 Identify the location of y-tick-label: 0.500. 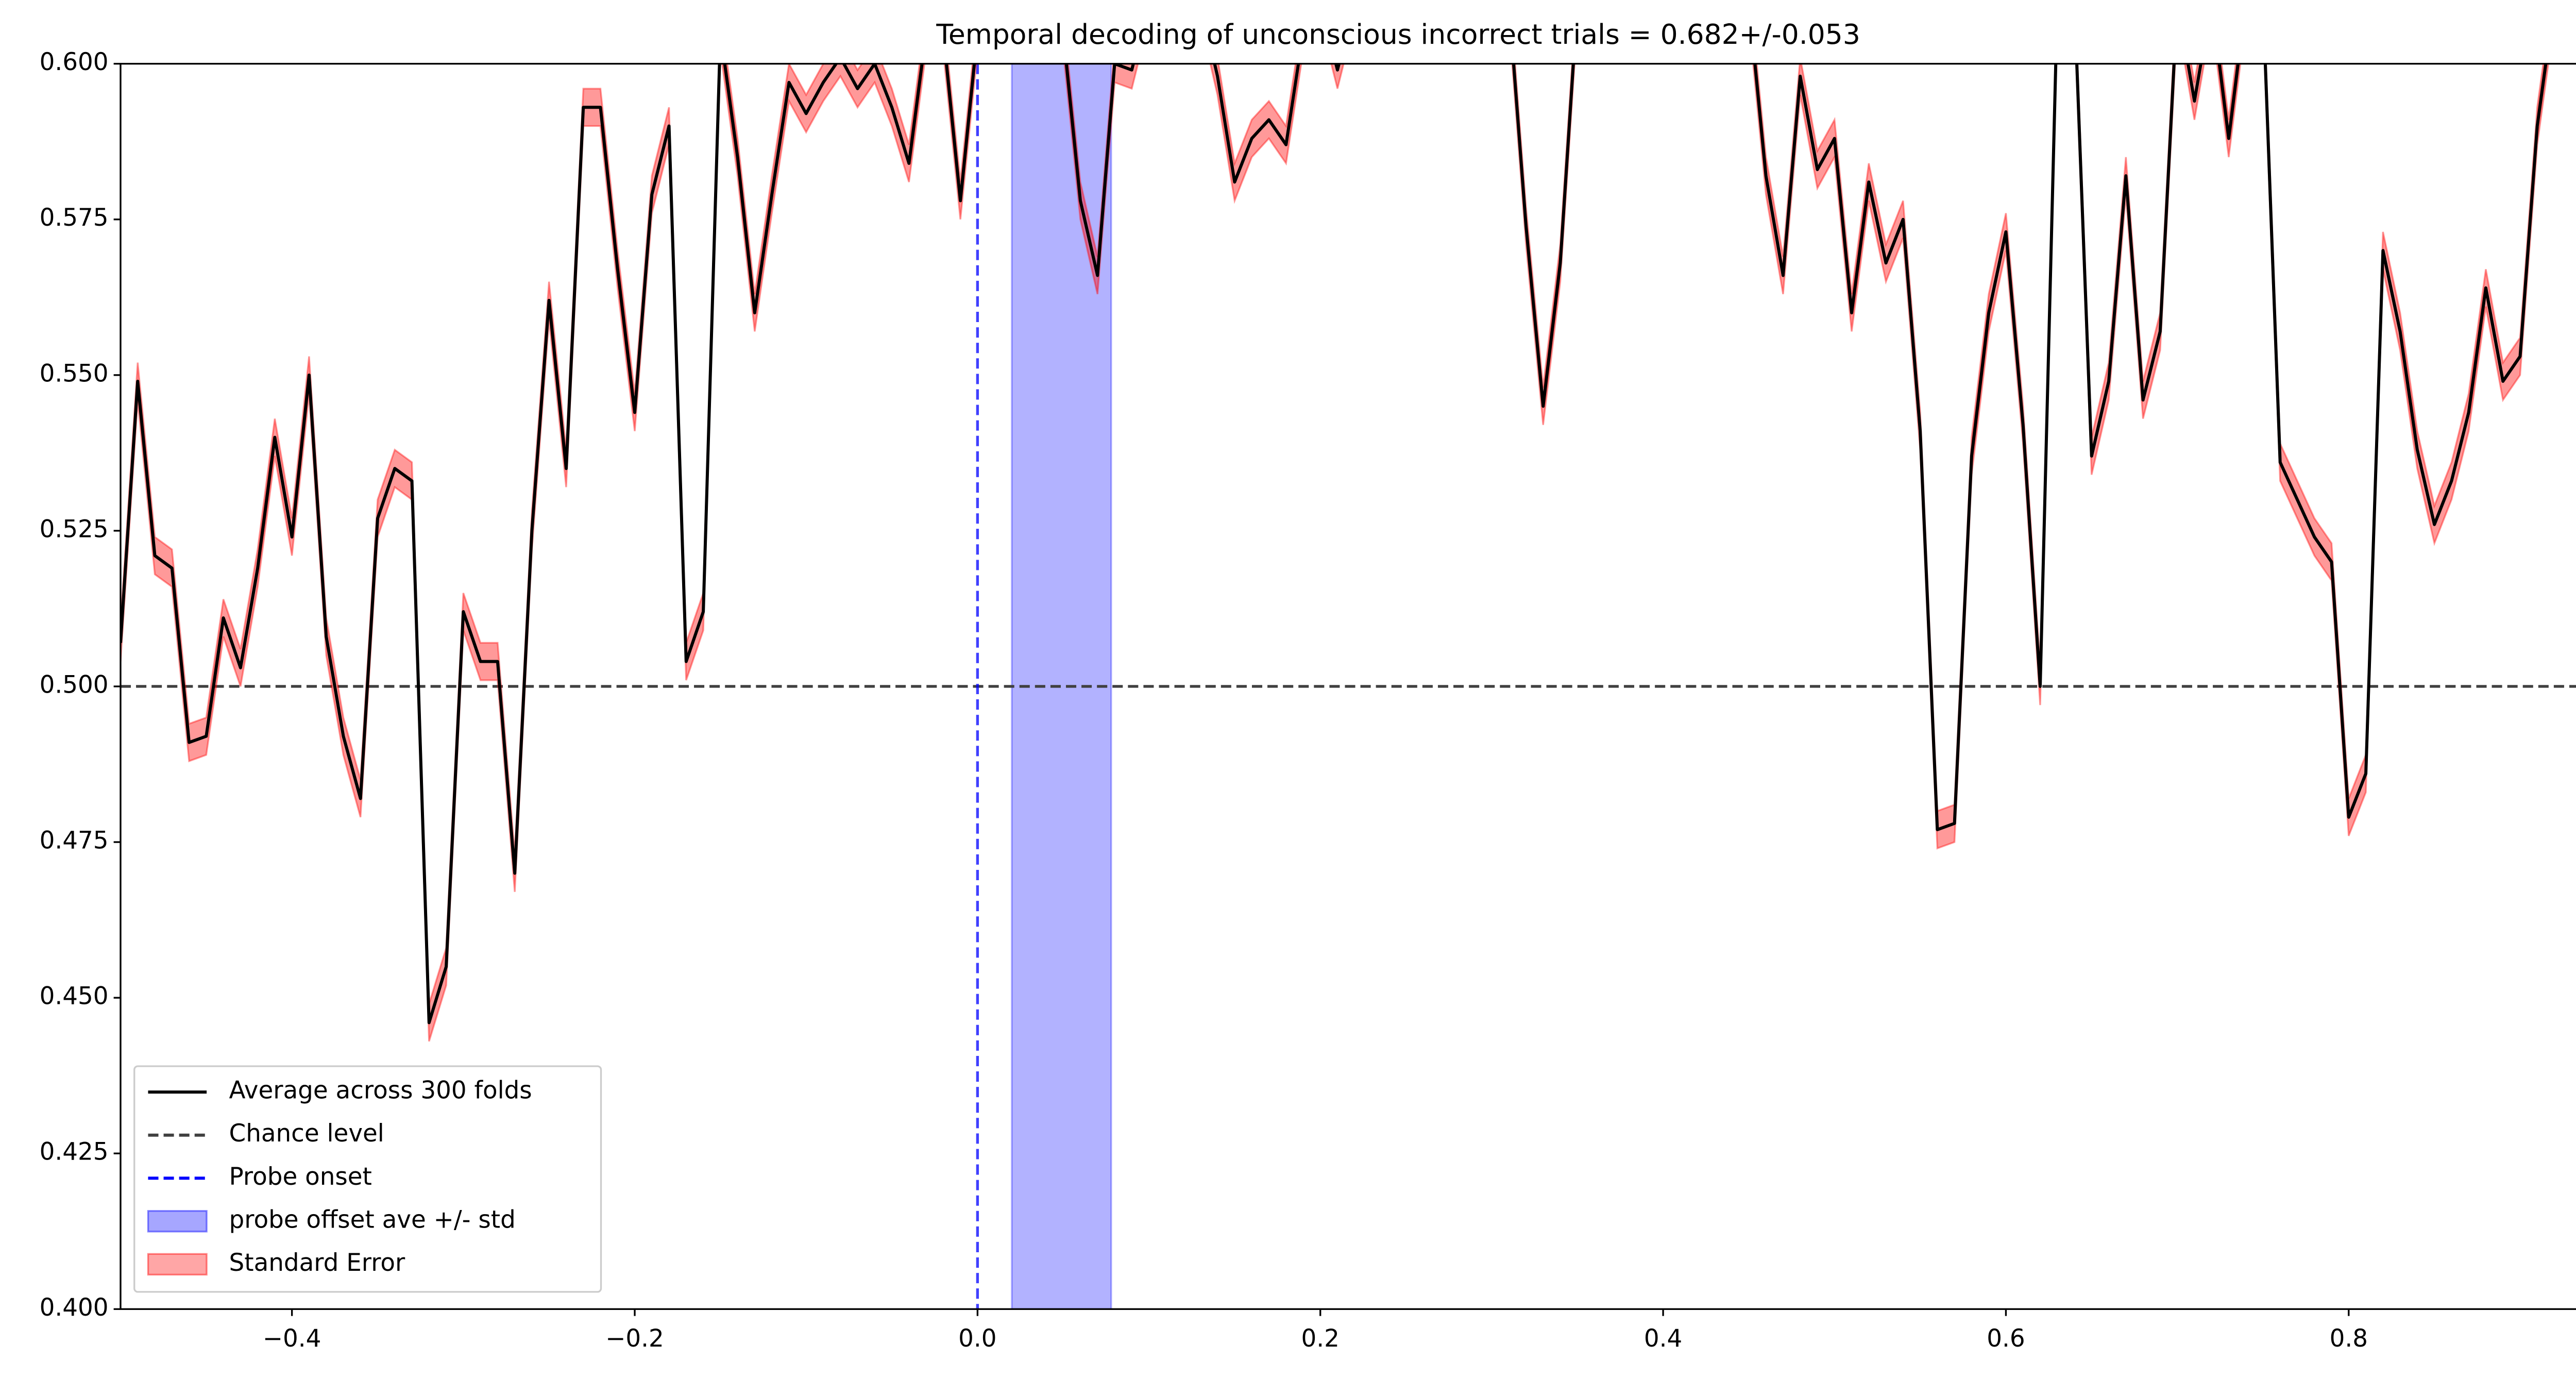
(74, 685).